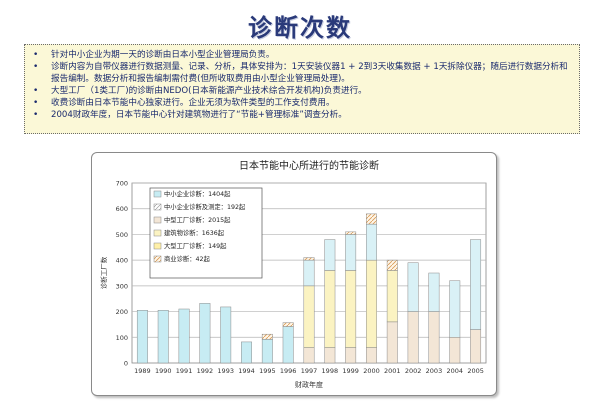 This screenshot has height=417, width=600. What do you see at coordinates (309, 371) in the screenshot?
I see `x-tick-label: 1997` at bounding box center [309, 371].